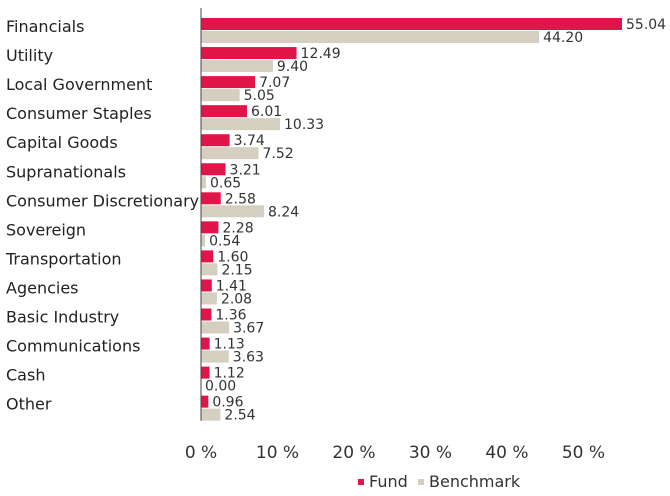  What do you see at coordinates (237, 228) in the screenshot?
I see `fund-value-label-sovereign: 2.28` at bounding box center [237, 228].